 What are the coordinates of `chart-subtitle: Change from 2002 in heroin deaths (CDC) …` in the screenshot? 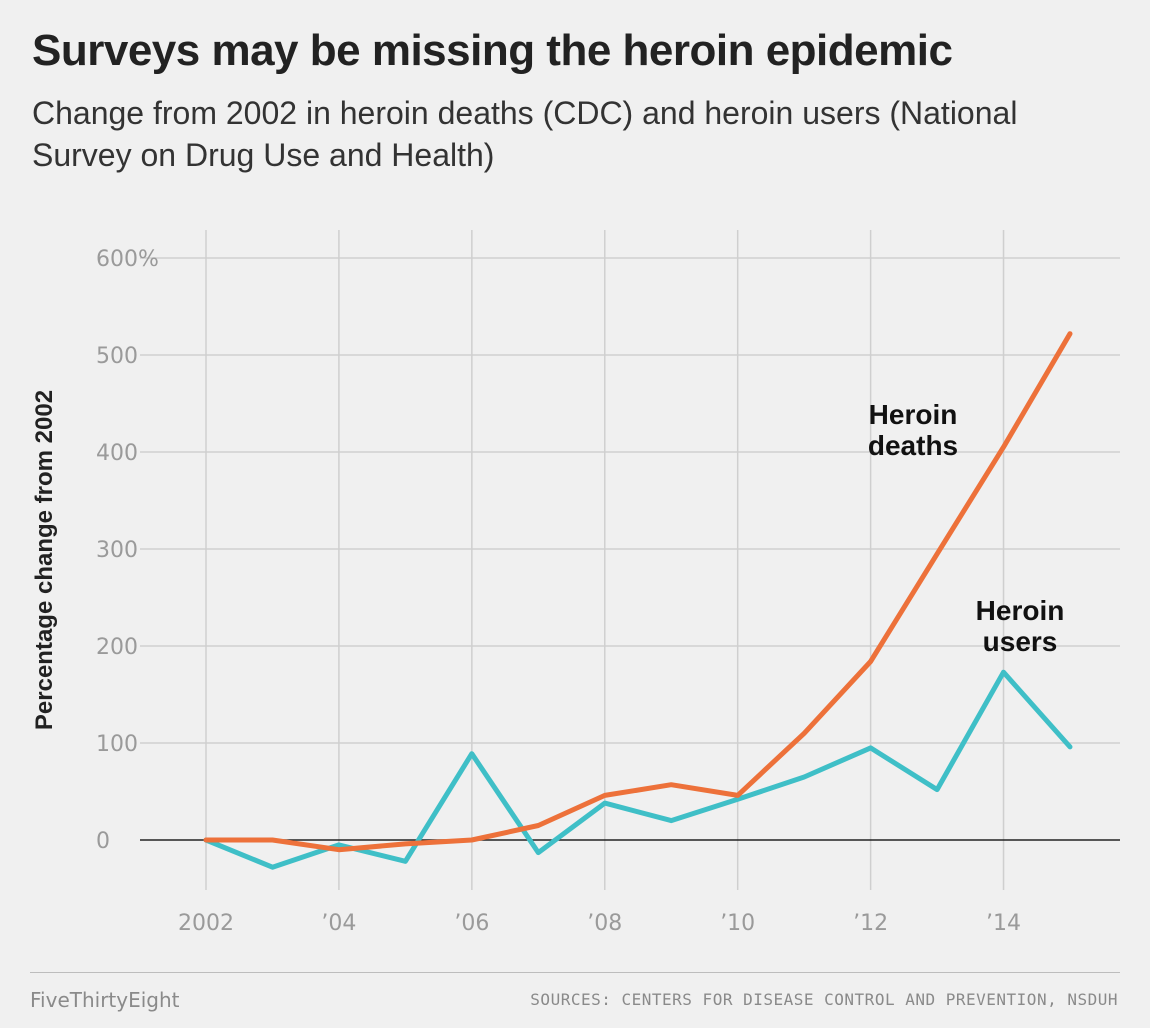 It's located at (525, 134).